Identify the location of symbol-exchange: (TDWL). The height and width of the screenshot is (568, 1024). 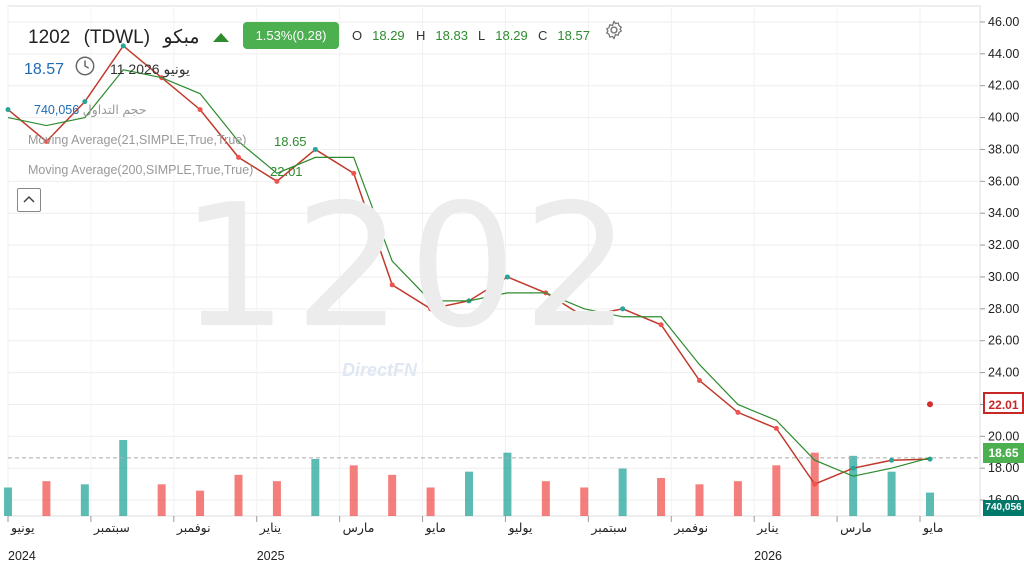
(117, 37).